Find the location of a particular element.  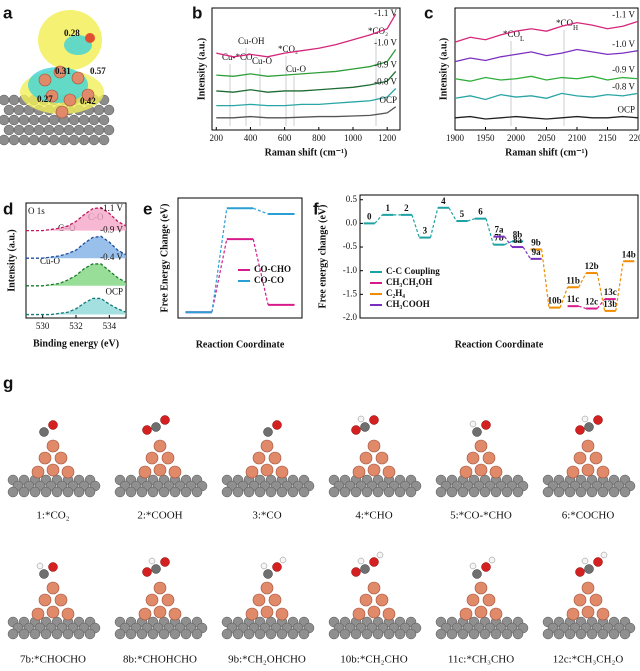

y-axis-label: Intensity (a.u.) is located at coordinates (443, 69).